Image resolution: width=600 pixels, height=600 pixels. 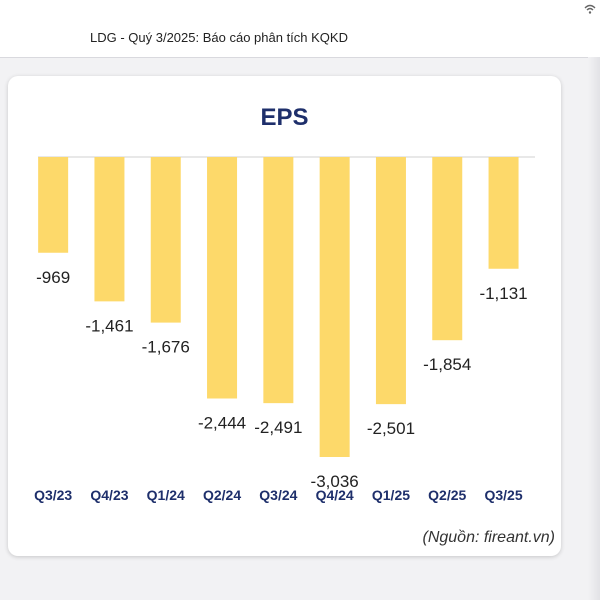 What do you see at coordinates (53, 277) in the screenshot?
I see `data-label: -969` at bounding box center [53, 277].